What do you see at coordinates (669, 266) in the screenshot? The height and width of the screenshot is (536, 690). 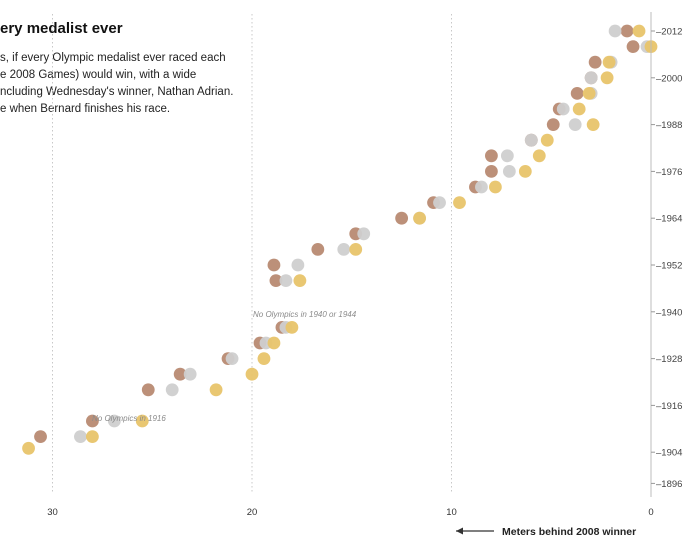 I see `y-tick-label: –1952` at bounding box center [669, 266].